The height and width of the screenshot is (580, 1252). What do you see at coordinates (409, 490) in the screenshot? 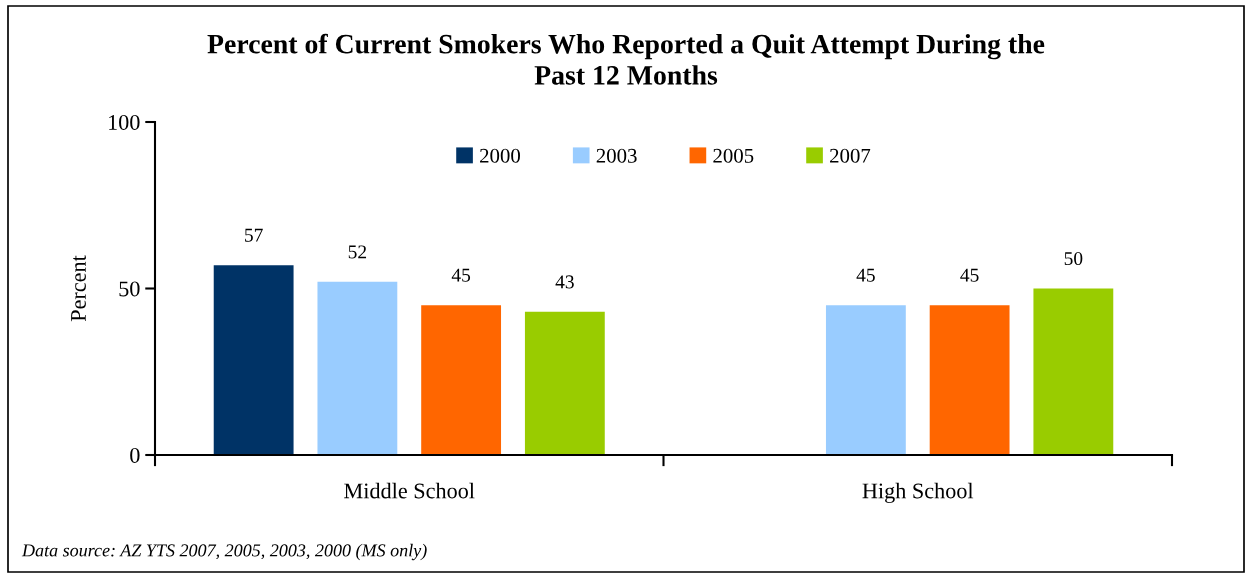
I see `x-tick-label: Middle School` at bounding box center [409, 490].